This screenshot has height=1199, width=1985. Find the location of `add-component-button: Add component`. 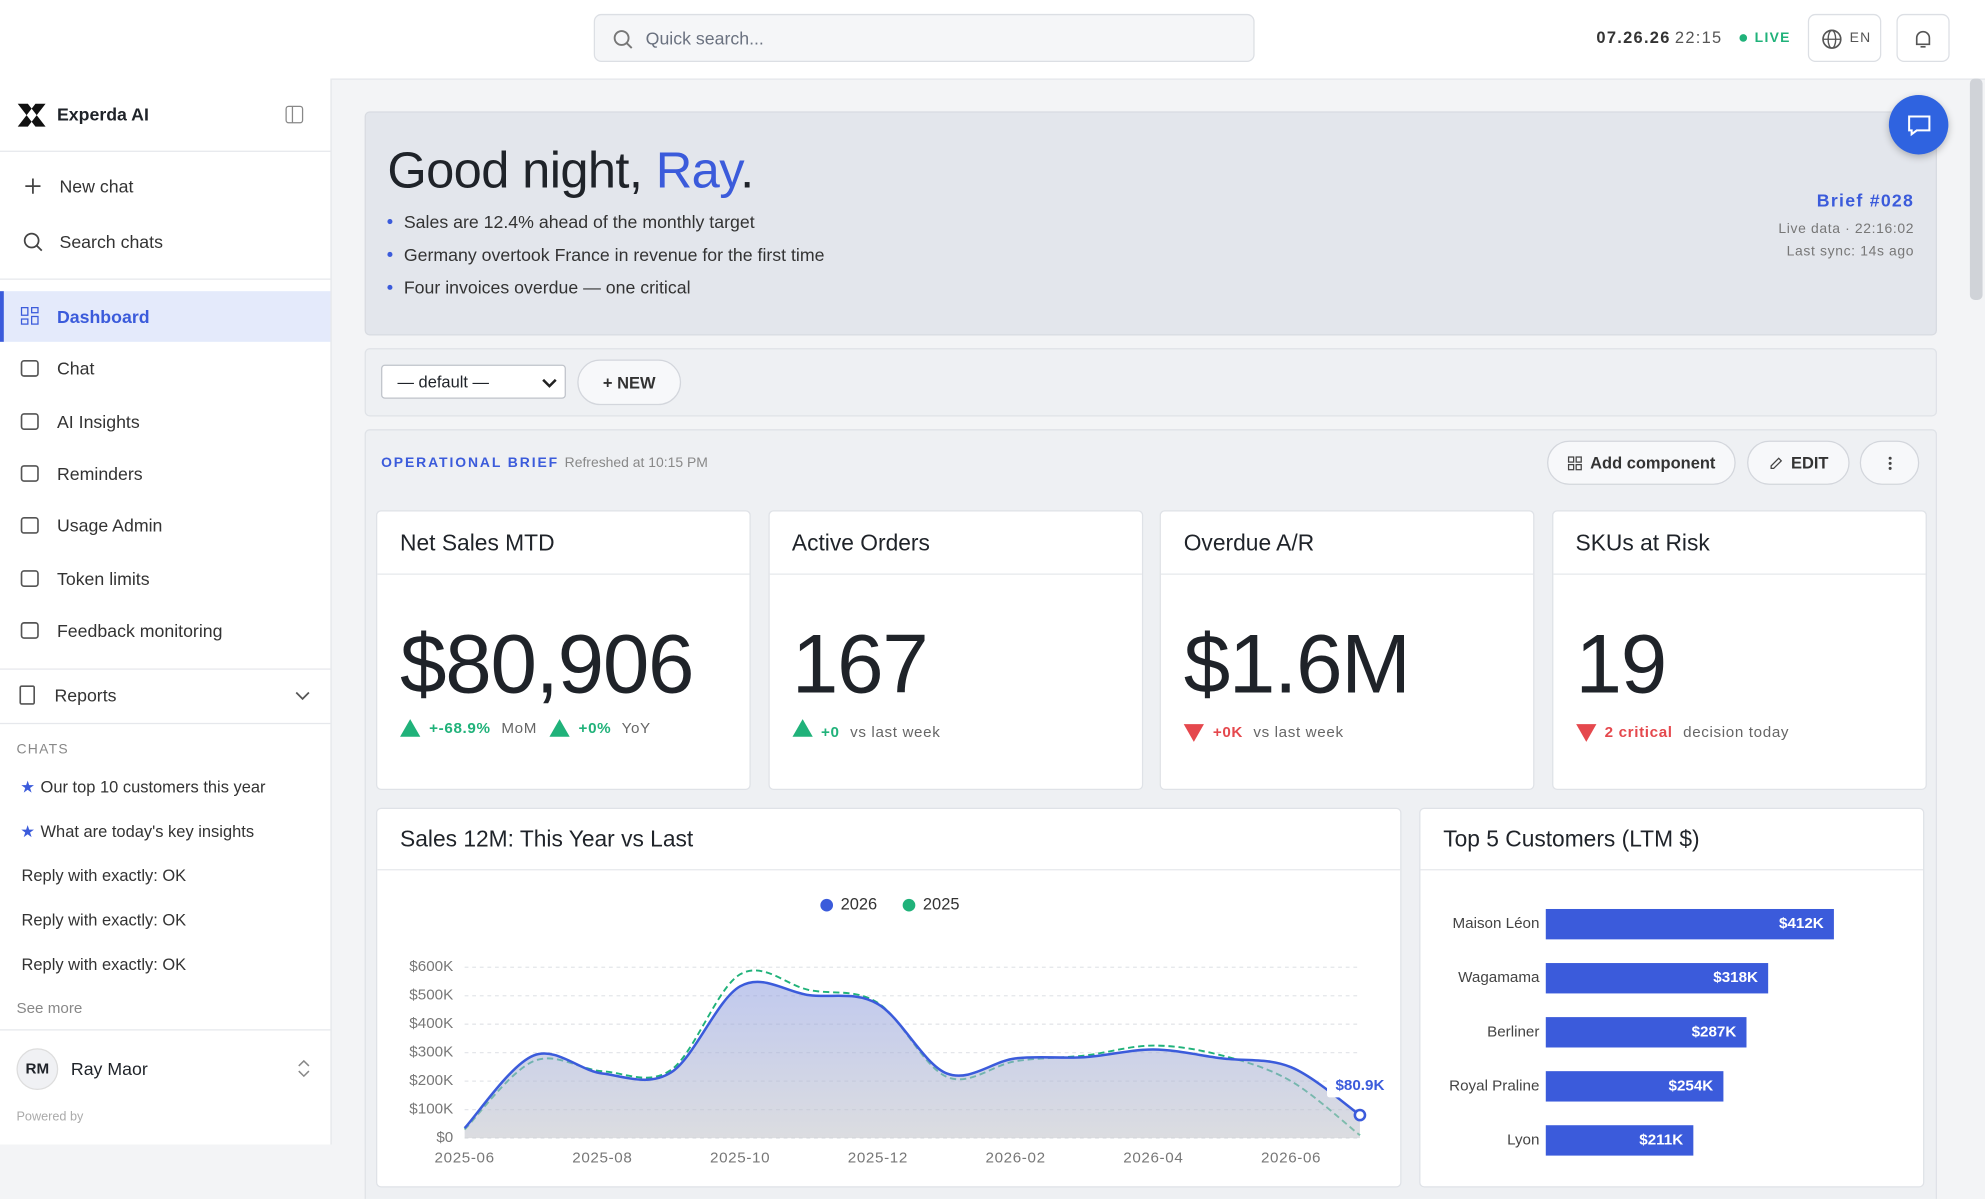

add-component-button: Add component is located at coordinates (1641, 462).